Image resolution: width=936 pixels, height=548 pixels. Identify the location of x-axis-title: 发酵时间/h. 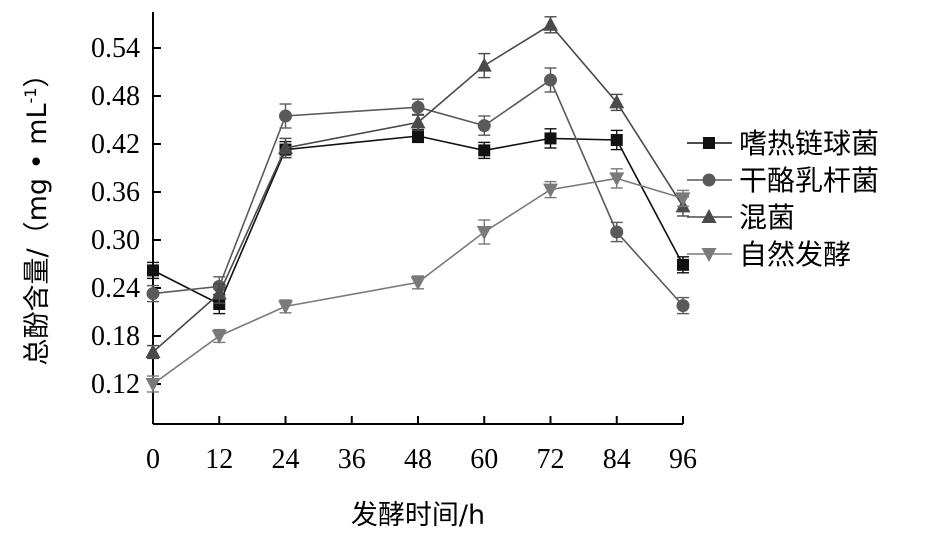
(418, 515).